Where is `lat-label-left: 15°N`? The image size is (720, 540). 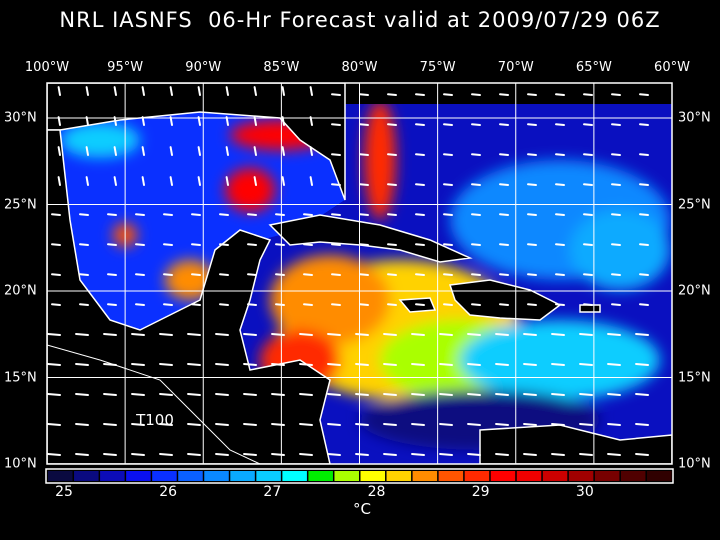
lat-label-left: 15°N is located at coordinates (20, 377).